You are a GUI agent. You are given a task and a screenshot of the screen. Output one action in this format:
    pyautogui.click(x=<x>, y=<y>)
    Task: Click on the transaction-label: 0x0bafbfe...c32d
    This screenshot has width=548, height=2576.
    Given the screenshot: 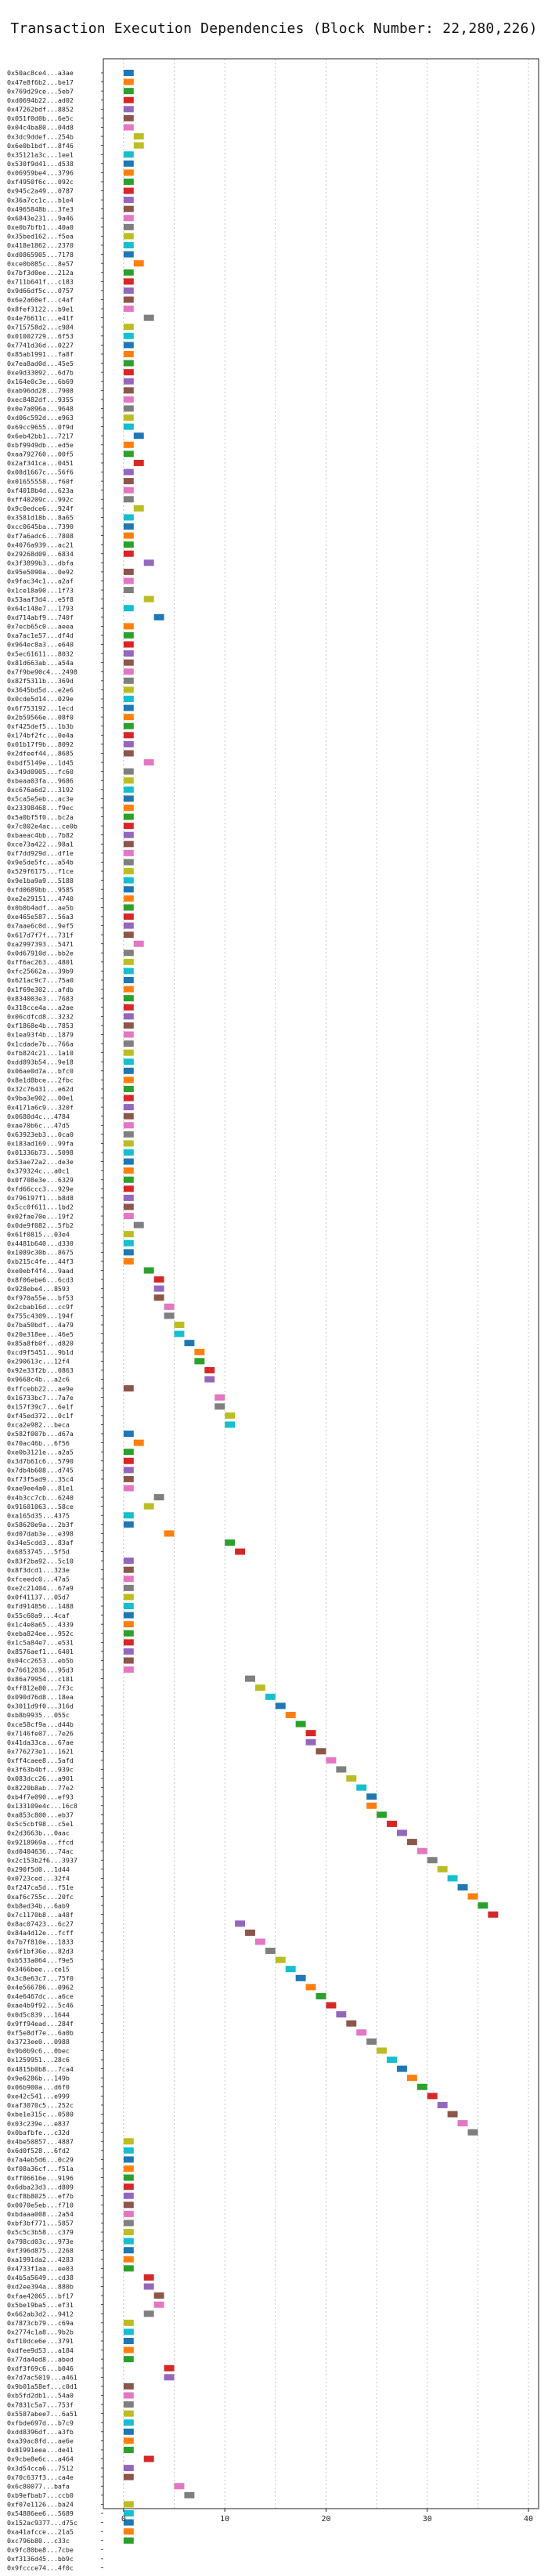 What is the action you would take?
    pyautogui.click(x=38, y=2132)
    